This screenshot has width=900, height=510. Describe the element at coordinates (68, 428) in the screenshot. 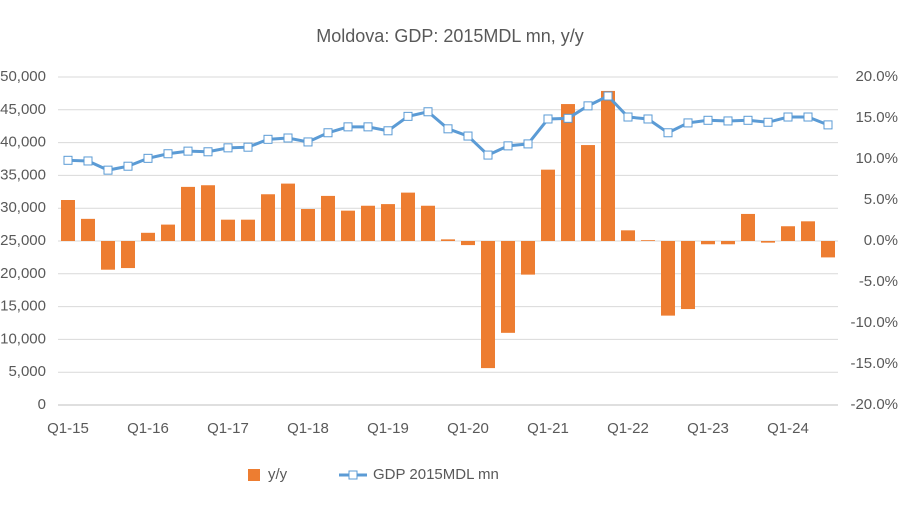

I see `x-tick-label: Q1-15` at that location.